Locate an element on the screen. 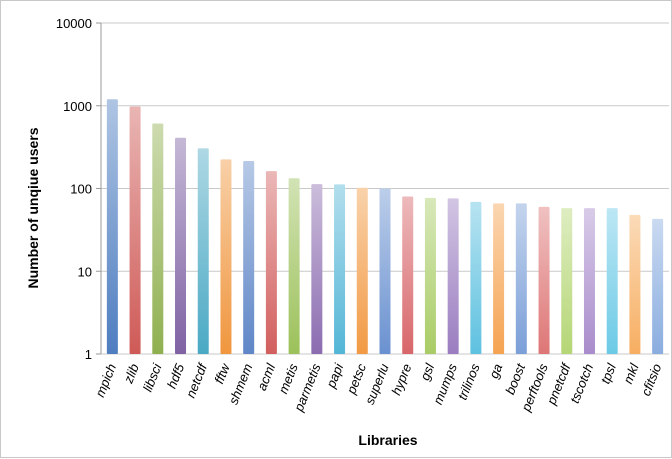 This screenshot has width=672, height=459. bar-pnetcdf is located at coordinates (567, 281).